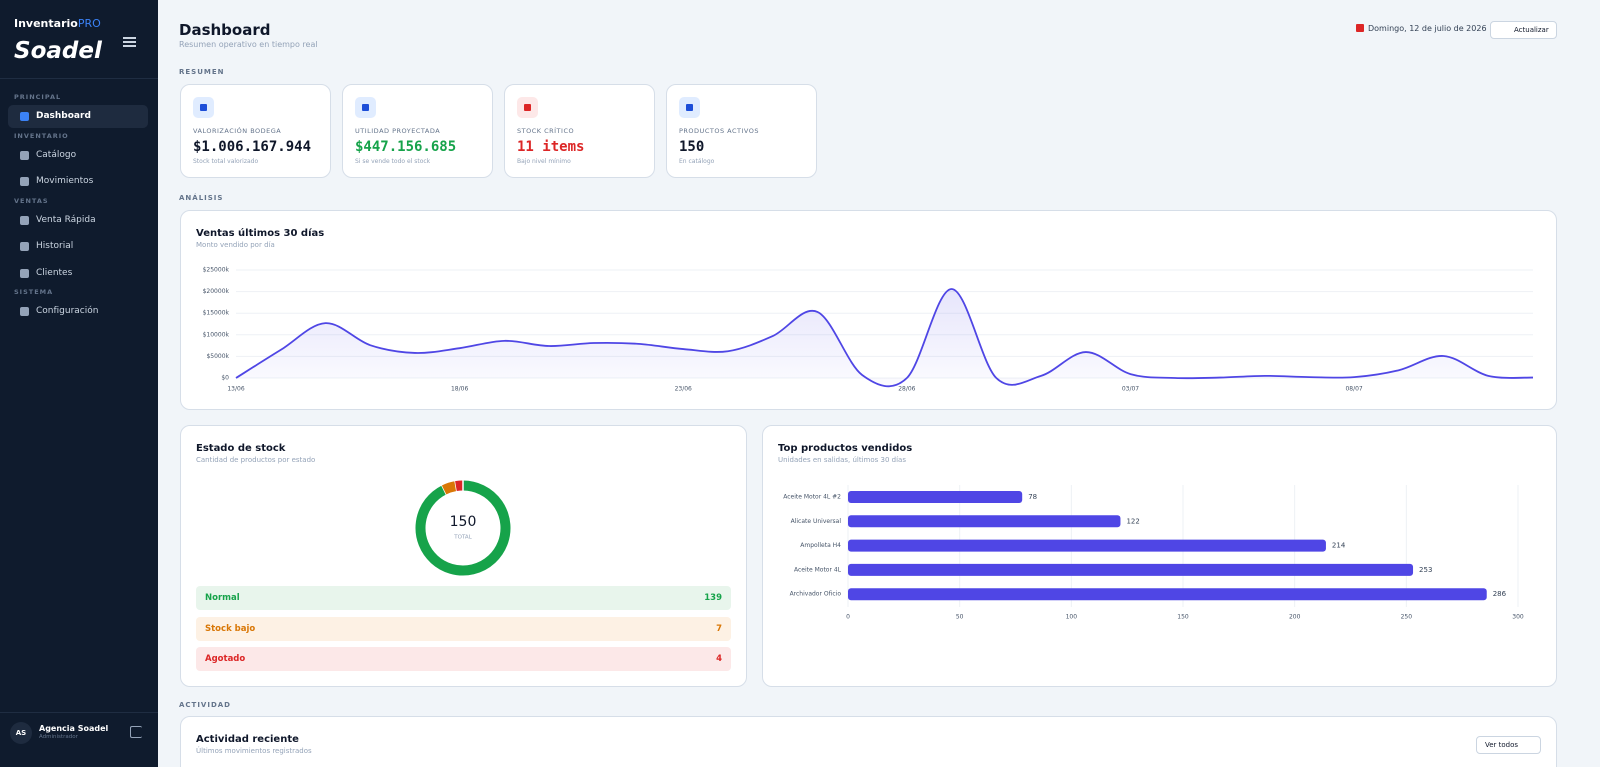 The width and height of the screenshot is (1600, 767). What do you see at coordinates (58, 51) in the screenshot?
I see `logo: Soadel` at bounding box center [58, 51].